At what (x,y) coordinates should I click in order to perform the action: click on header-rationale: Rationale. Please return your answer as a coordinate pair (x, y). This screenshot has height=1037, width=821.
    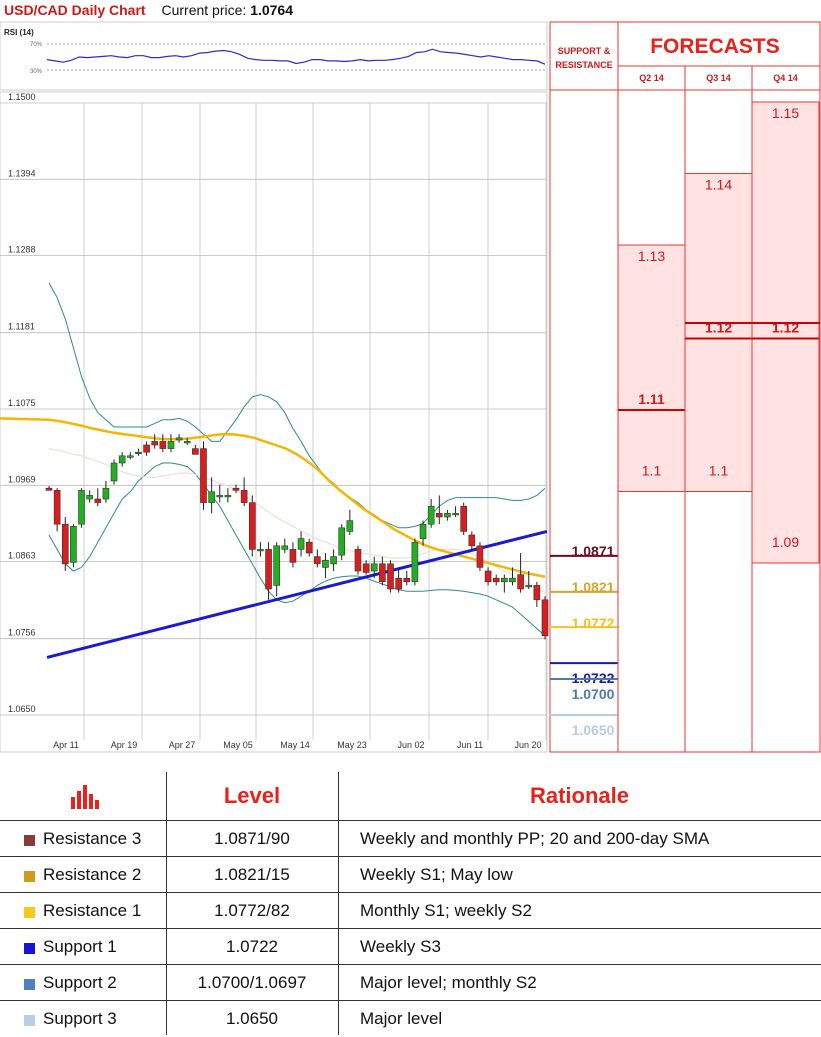
    Looking at the image, I should click on (579, 795).